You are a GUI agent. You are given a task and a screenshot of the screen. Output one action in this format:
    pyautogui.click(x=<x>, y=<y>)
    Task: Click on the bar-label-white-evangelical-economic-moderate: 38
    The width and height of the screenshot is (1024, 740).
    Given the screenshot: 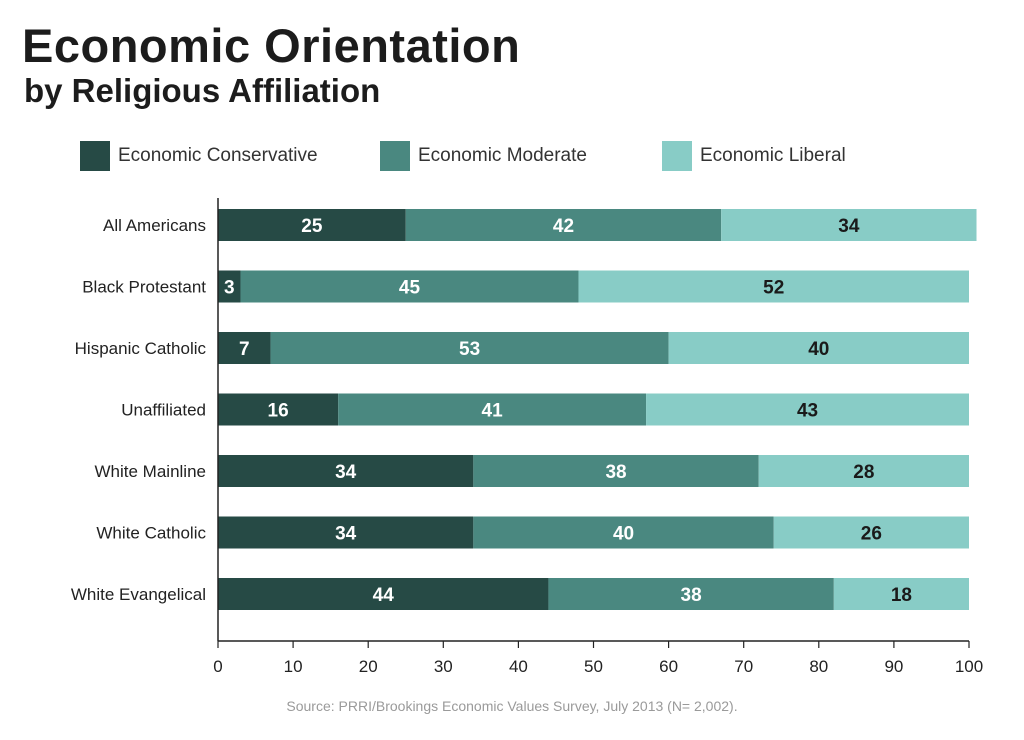 What is the action you would take?
    pyautogui.click(x=691, y=595)
    